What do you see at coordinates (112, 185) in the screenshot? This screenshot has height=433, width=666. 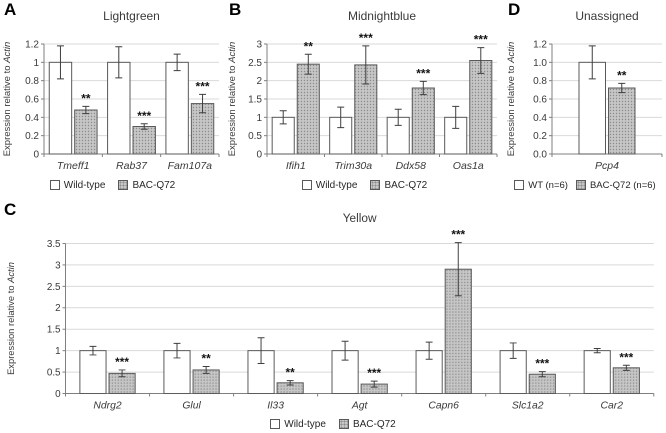 I see `panel-a-legend: Wild-type BAC-Q72` at bounding box center [112, 185].